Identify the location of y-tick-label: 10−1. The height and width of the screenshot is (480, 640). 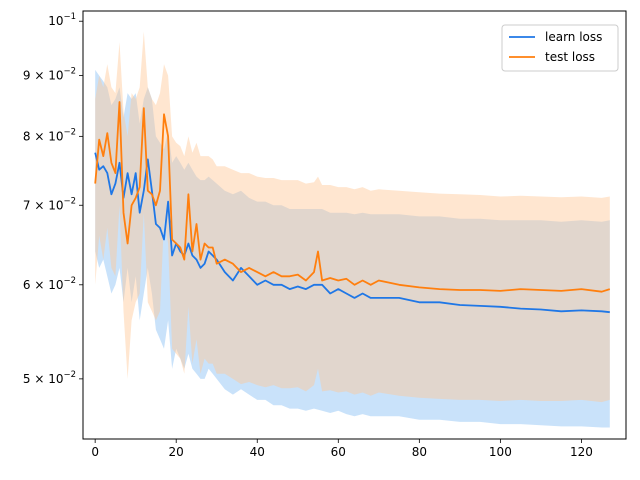
(62, 20).